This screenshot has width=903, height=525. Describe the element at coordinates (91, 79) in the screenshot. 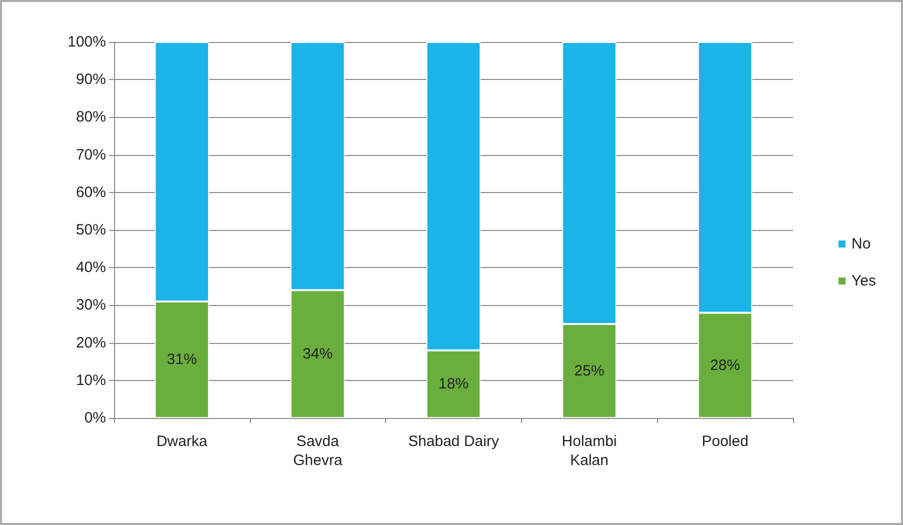

I see `y-tick-label: 90%` at that location.